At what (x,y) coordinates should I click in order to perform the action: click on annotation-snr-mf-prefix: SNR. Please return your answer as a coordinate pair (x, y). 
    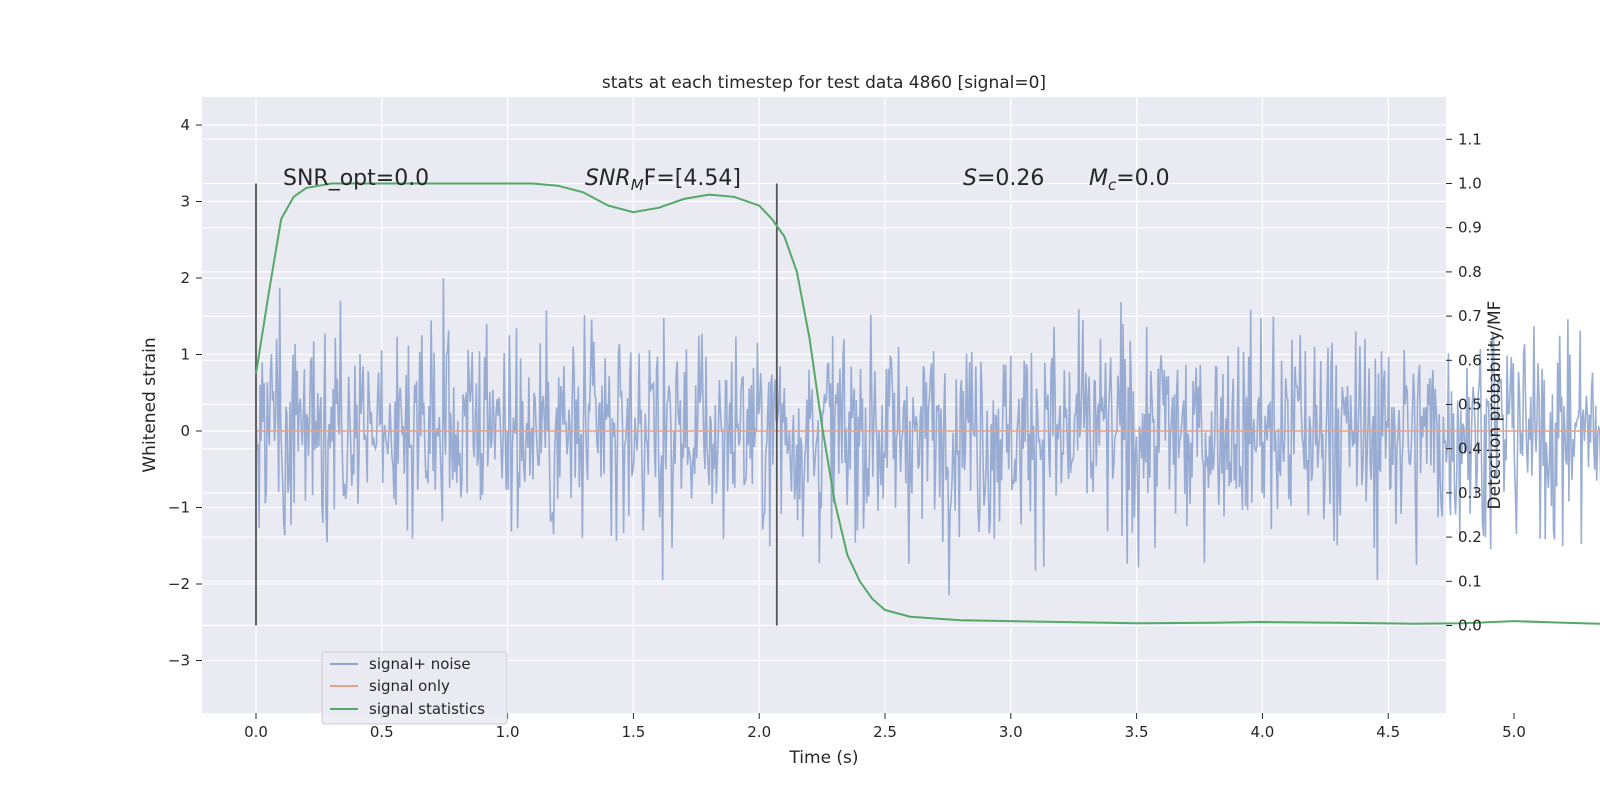
    Looking at the image, I should click on (608, 178).